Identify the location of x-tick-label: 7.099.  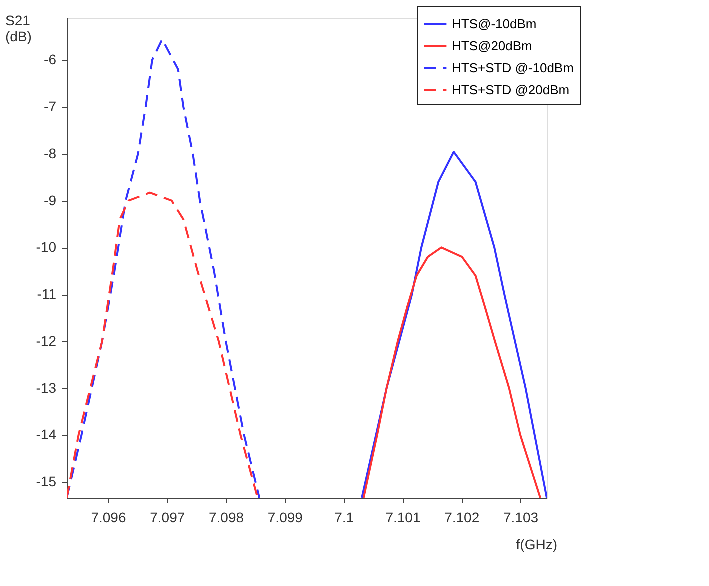
(286, 518).